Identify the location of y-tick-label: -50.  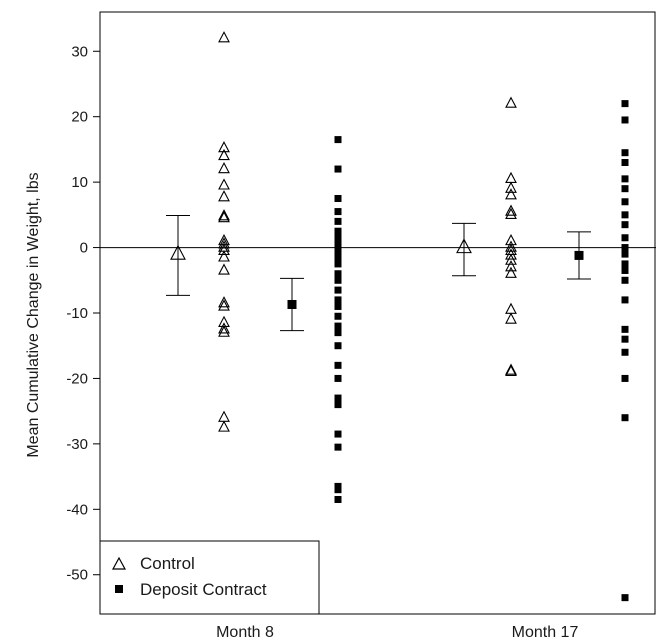
(77, 575).